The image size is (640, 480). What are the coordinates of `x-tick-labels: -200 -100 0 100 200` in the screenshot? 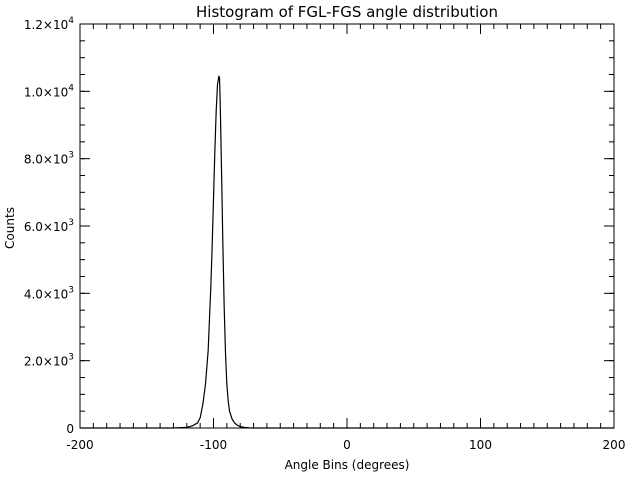 It's located at (345, 445).